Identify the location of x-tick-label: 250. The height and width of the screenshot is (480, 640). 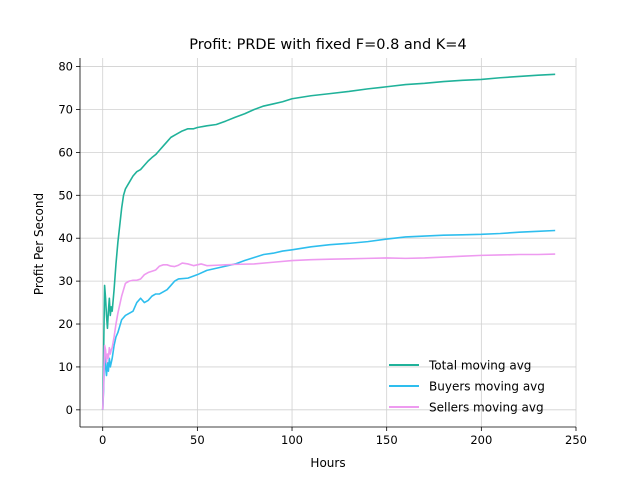
(576, 440).